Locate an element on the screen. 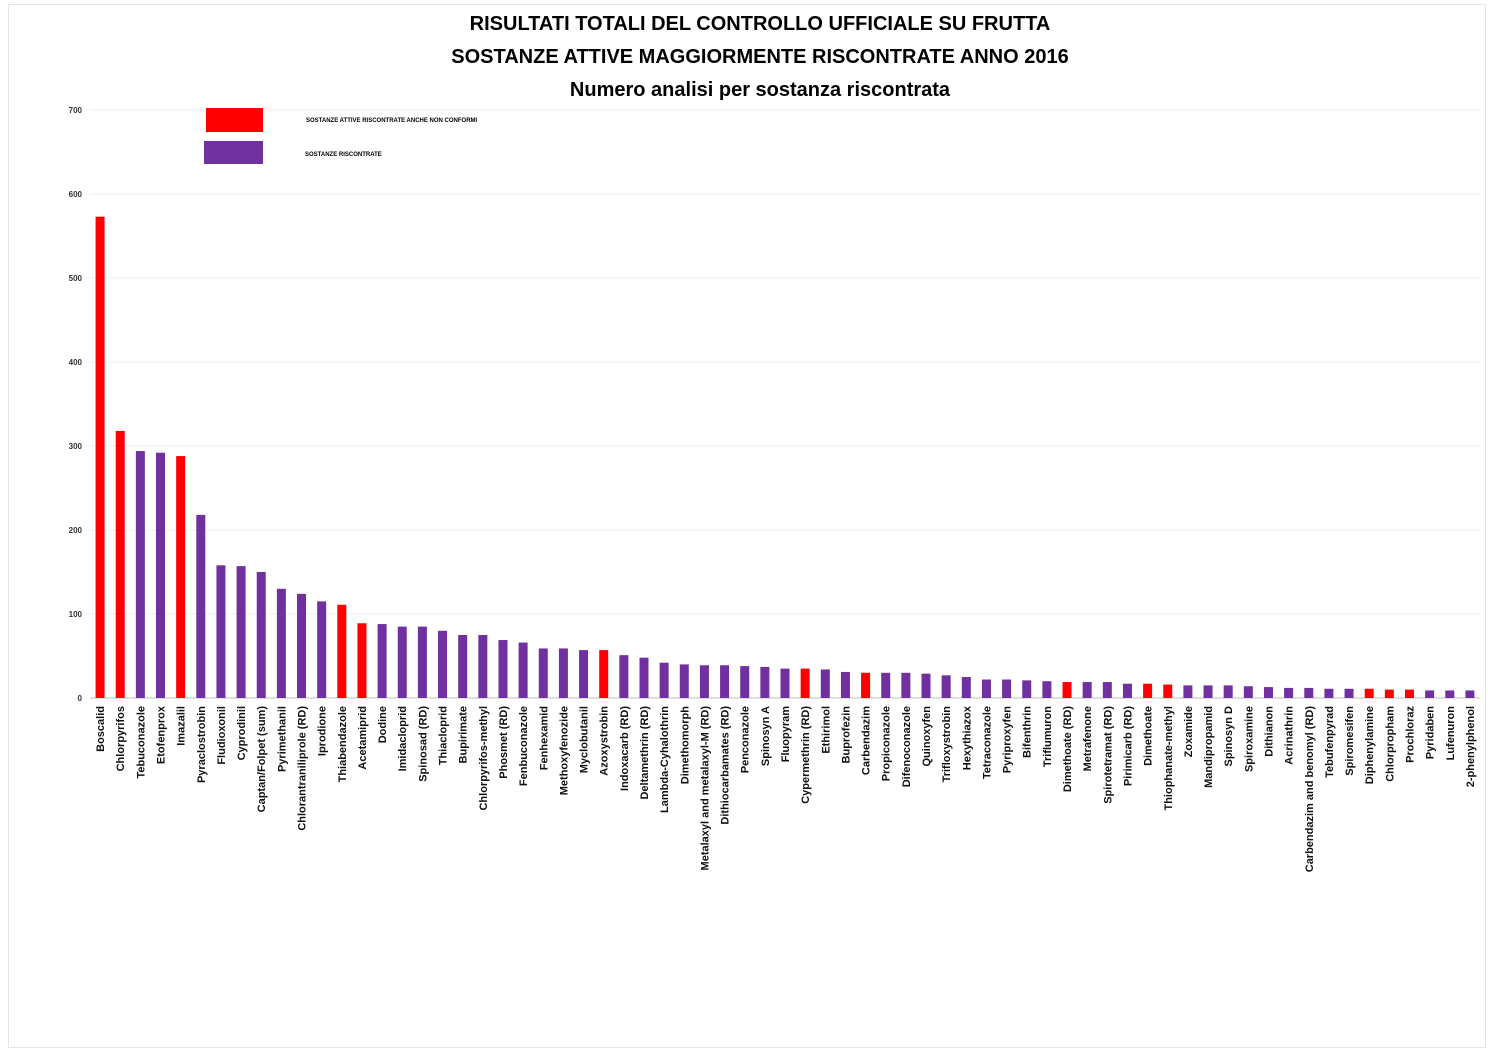  chart-title-line-3: Numero analisi per sostanza riscontrata is located at coordinates (760, 90).